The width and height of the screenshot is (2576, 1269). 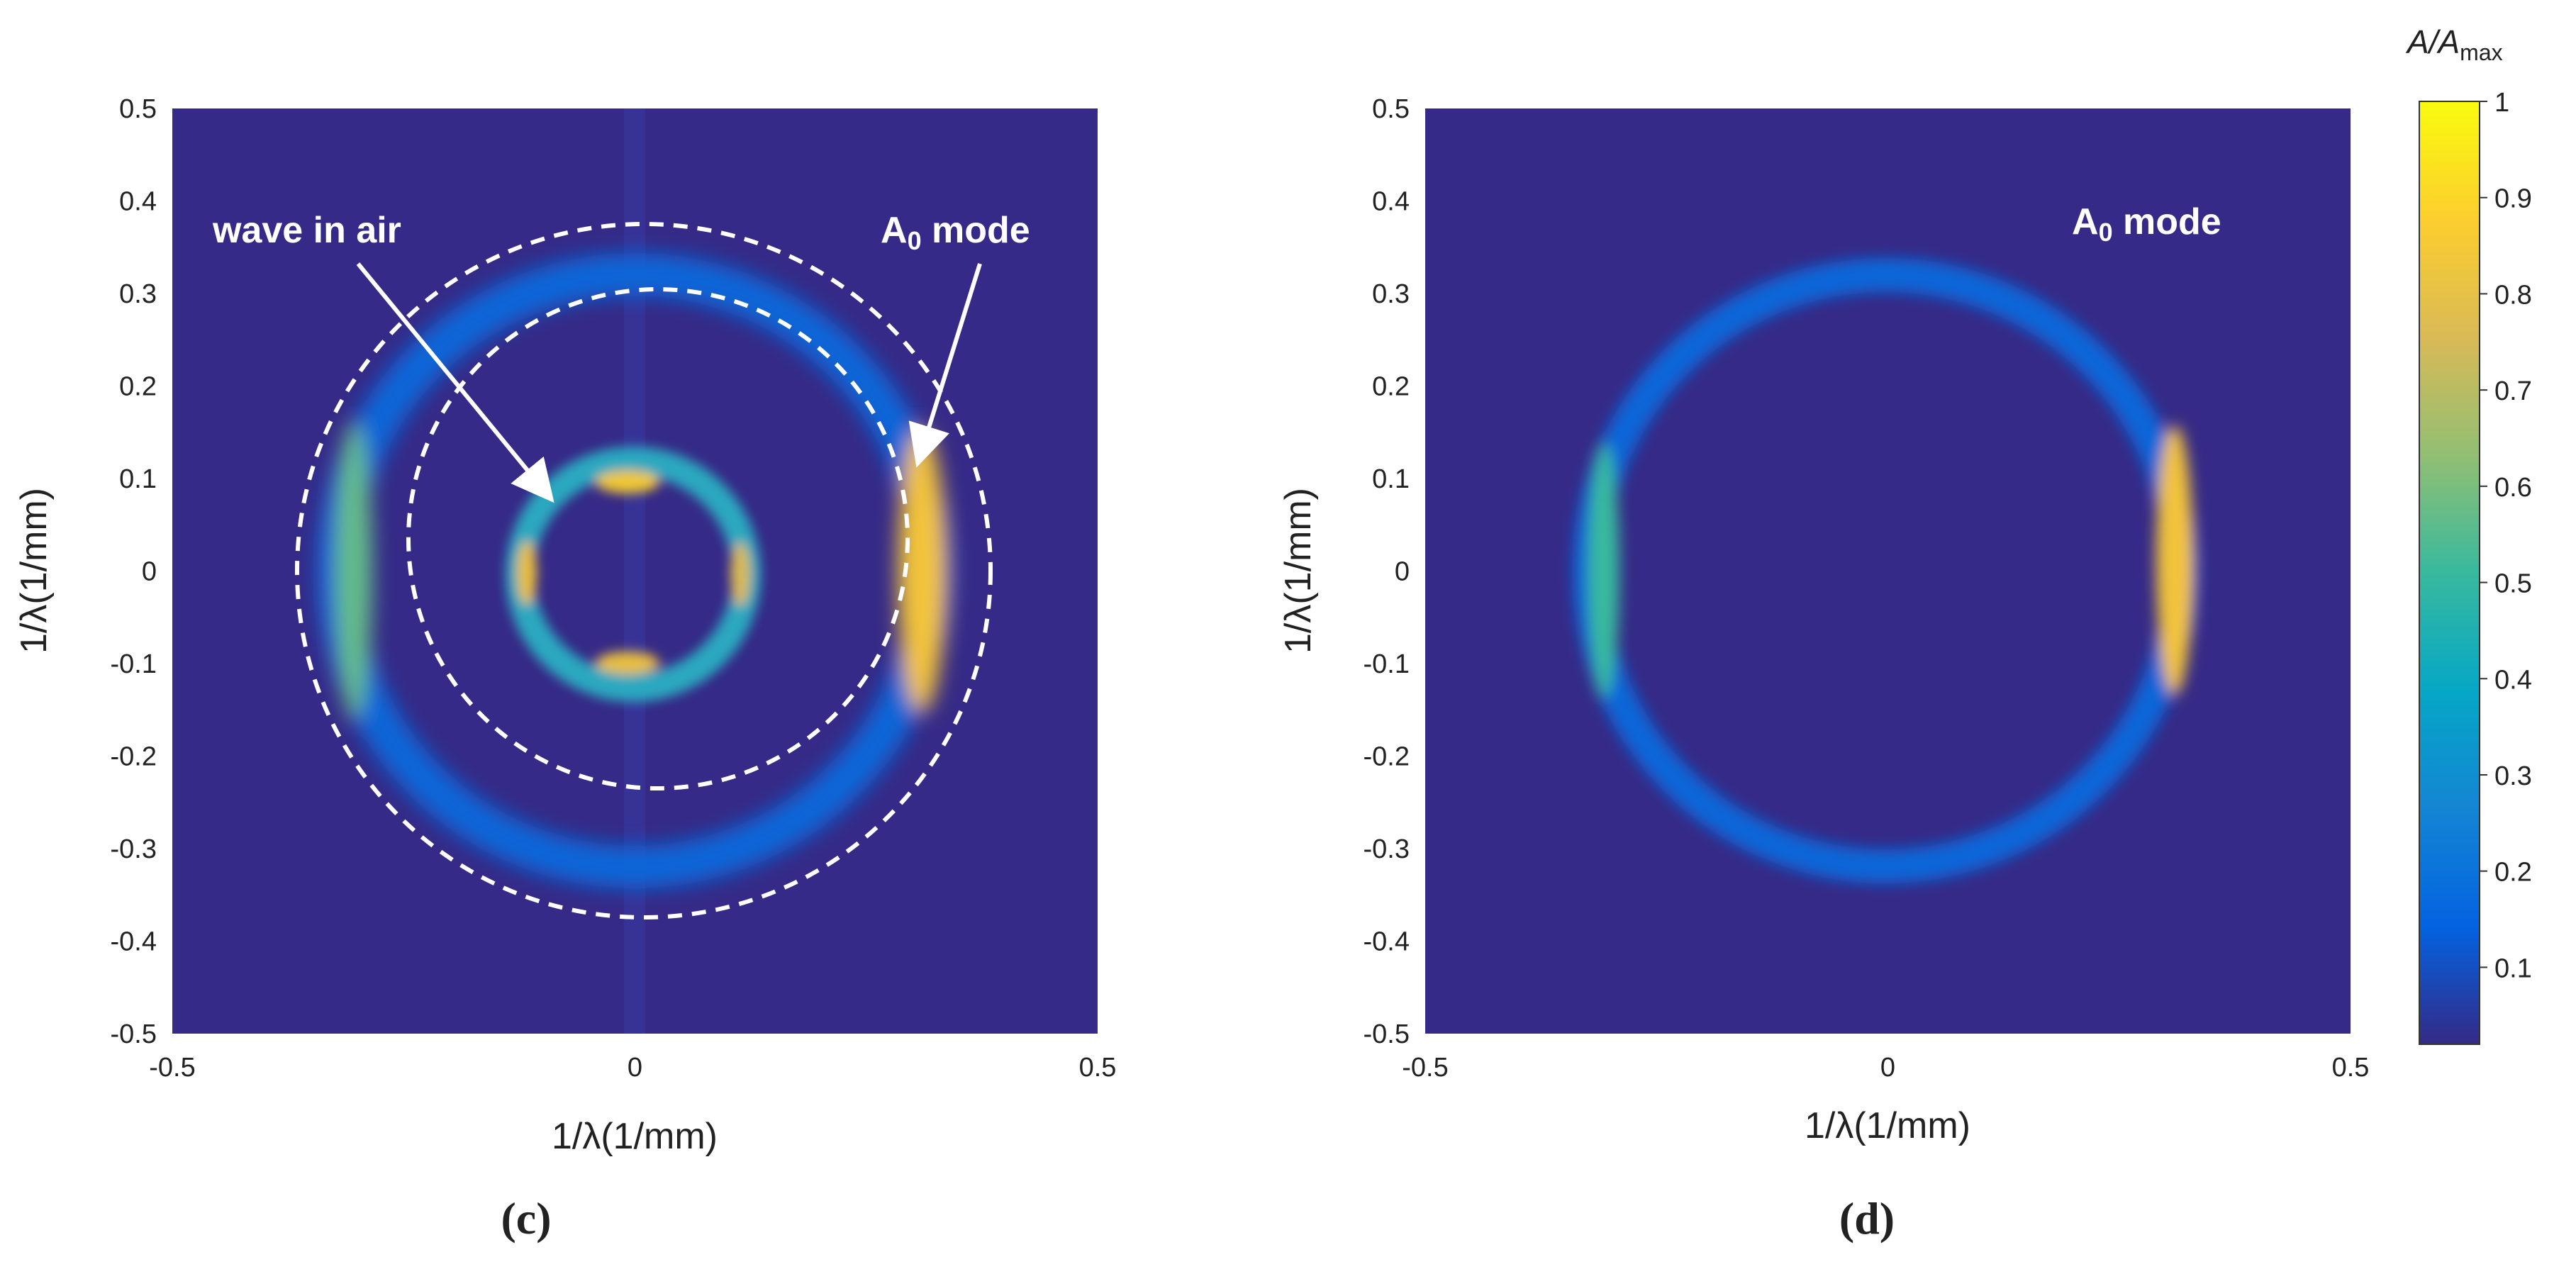 I want to click on panel-d-annotation-a0-mode: A0 mode, so click(x=2146, y=224).